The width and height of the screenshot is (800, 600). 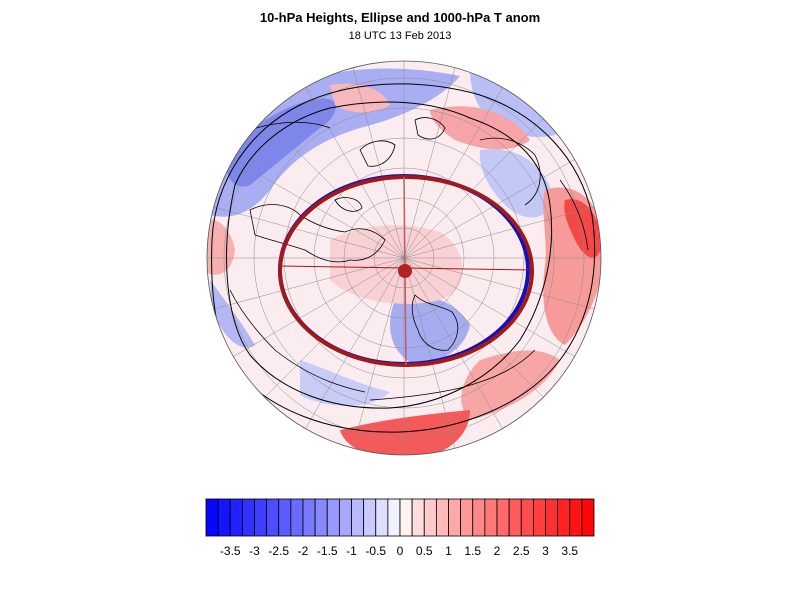 What do you see at coordinates (448, 551) in the screenshot?
I see `colorbar-tick-label: 1` at bounding box center [448, 551].